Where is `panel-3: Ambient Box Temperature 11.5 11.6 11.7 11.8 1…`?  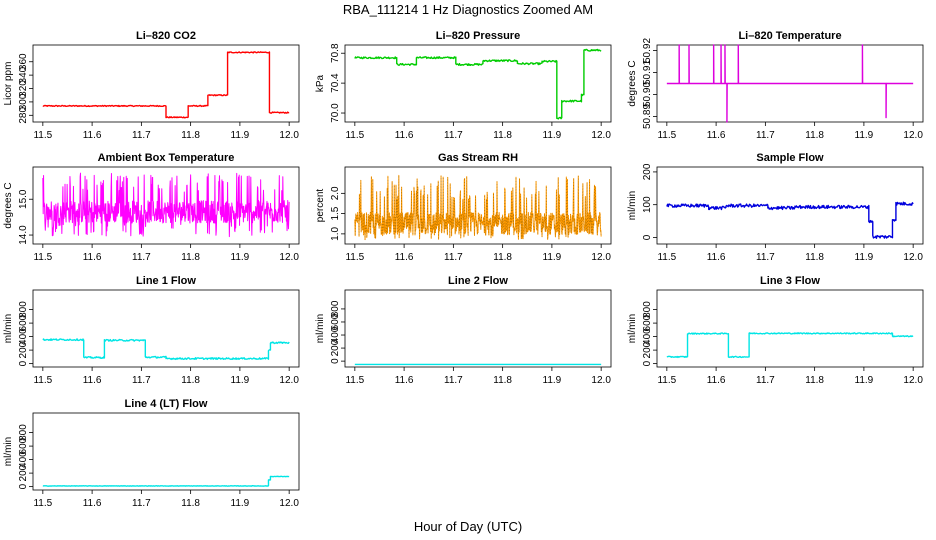
panel-3: Ambient Box Temperature 11.5 11.6 11.7 11.8 1… is located at coordinates (151, 207).